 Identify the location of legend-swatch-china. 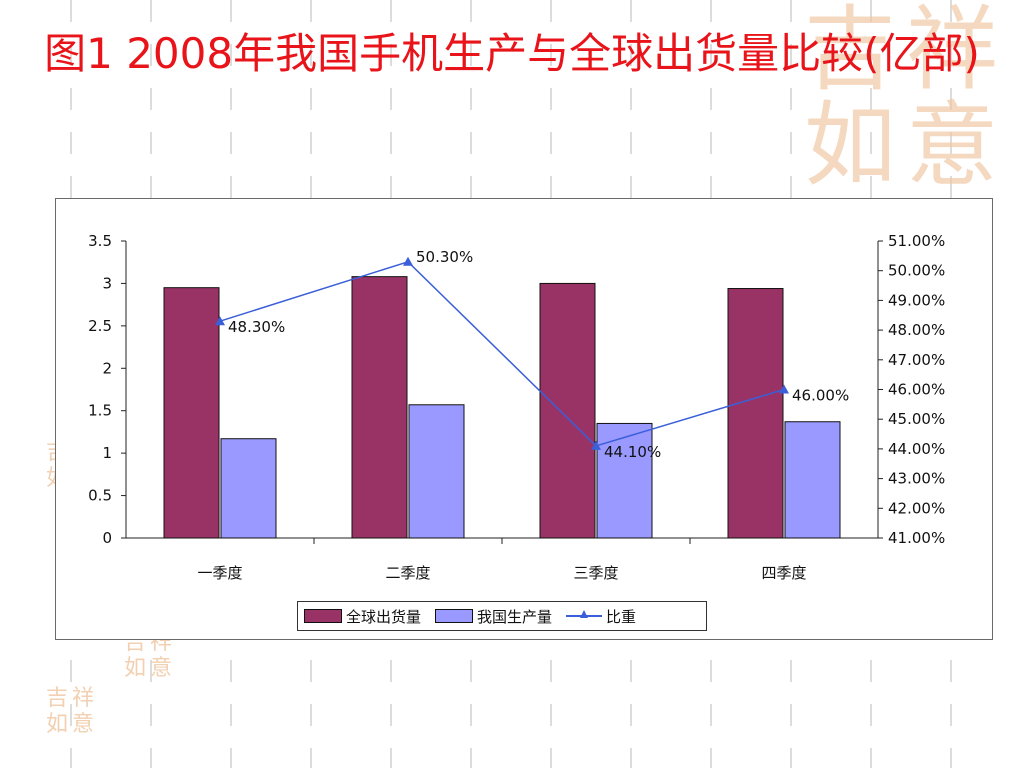
(454, 616).